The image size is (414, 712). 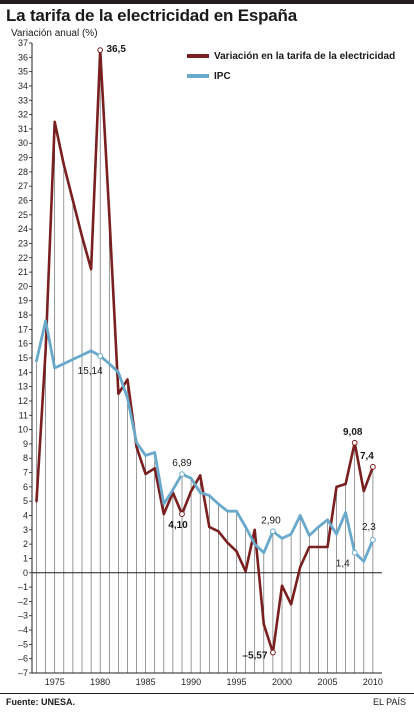 What do you see at coordinates (23, 630) in the screenshot?
I see `y-tick-label: –4` at bounding box center [23, 630].